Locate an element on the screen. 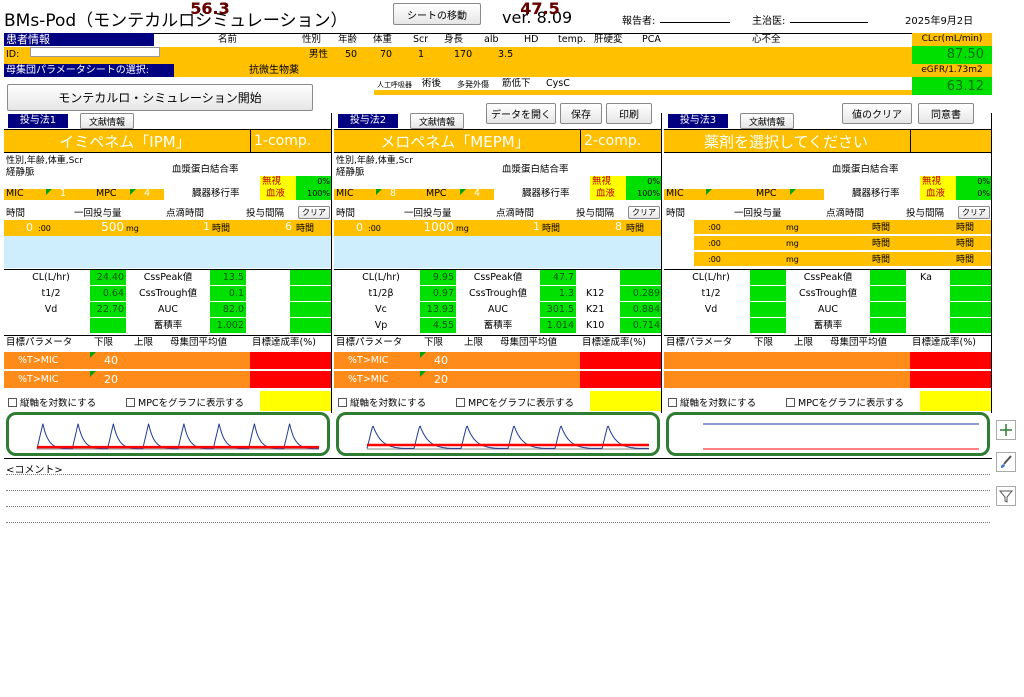 The width and height of the screenshot is (1024, 697). pk-value-auc-1: 82.0 is located at coordinates (233, 309).